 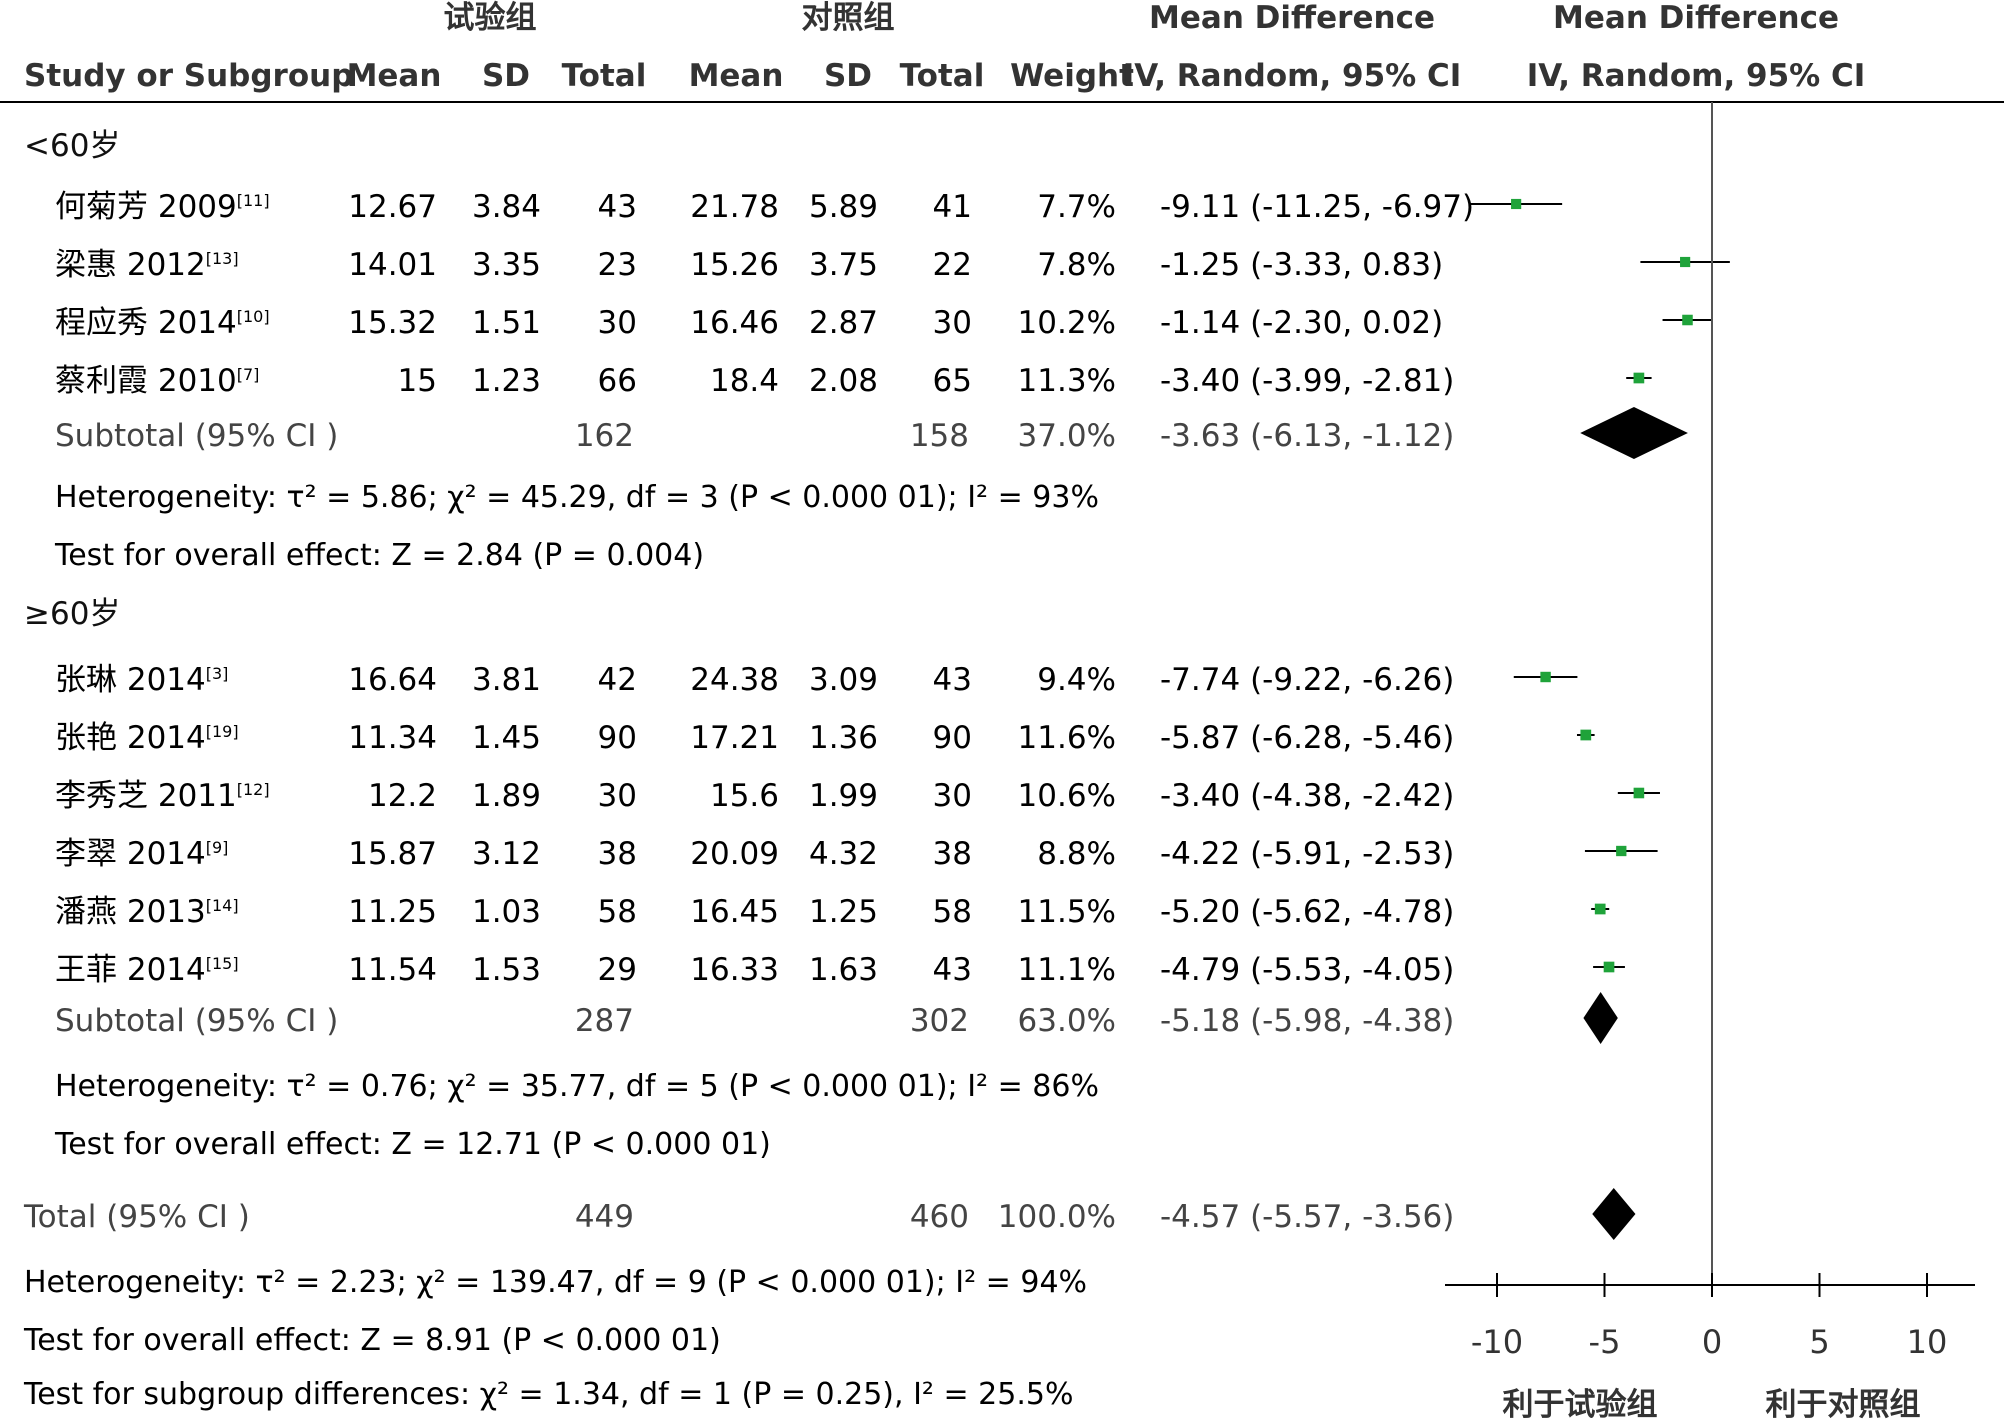 I want to click on study-1-2-total-exp: 30, so click(x=617, y=796).